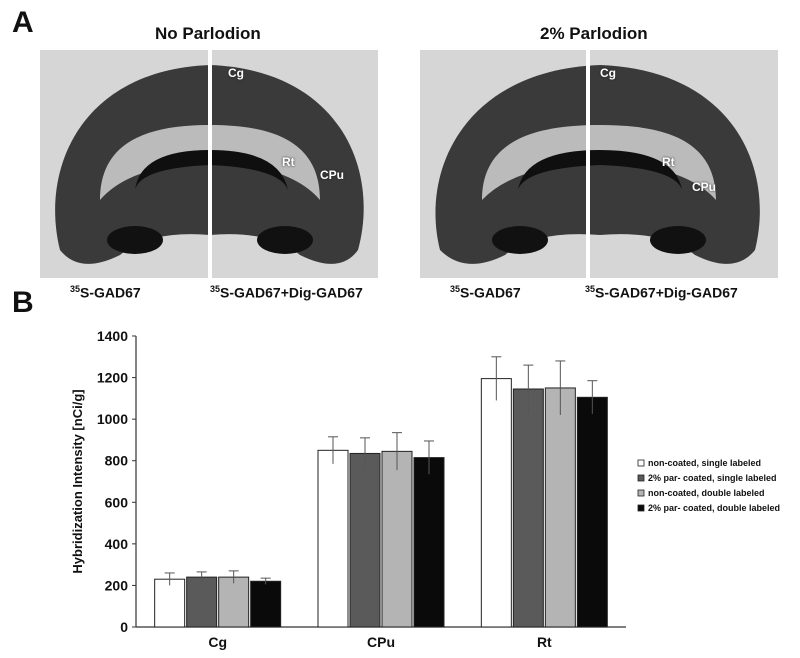  Describe the element at coordinates (117, 544) in the screenshot. I see `y-tick-label: 400` at that location.